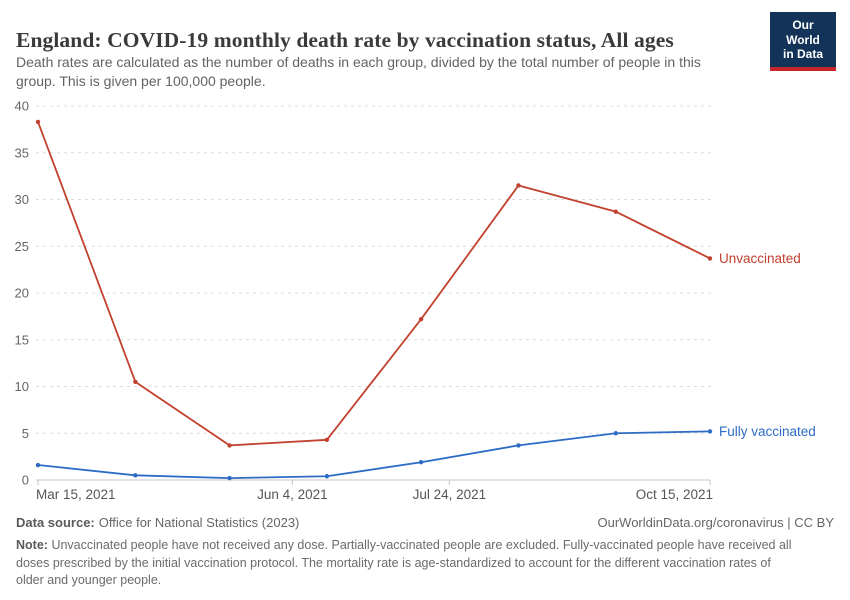 The height and width of the screenshot is (600, 850). I want to click on y-tick-label-5: 5, so click(25, 433).